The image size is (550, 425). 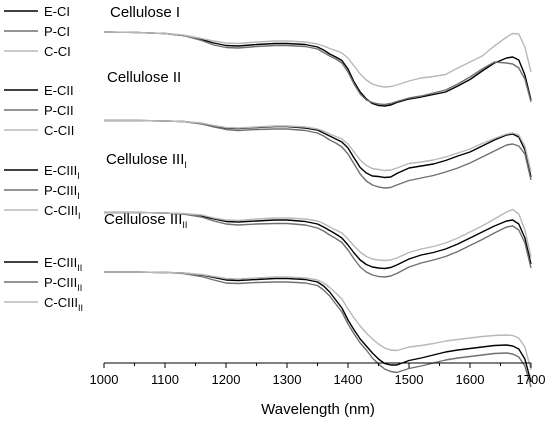 I want to click on group-title-3: Cellulose IIII, so click(x=146, y=160).